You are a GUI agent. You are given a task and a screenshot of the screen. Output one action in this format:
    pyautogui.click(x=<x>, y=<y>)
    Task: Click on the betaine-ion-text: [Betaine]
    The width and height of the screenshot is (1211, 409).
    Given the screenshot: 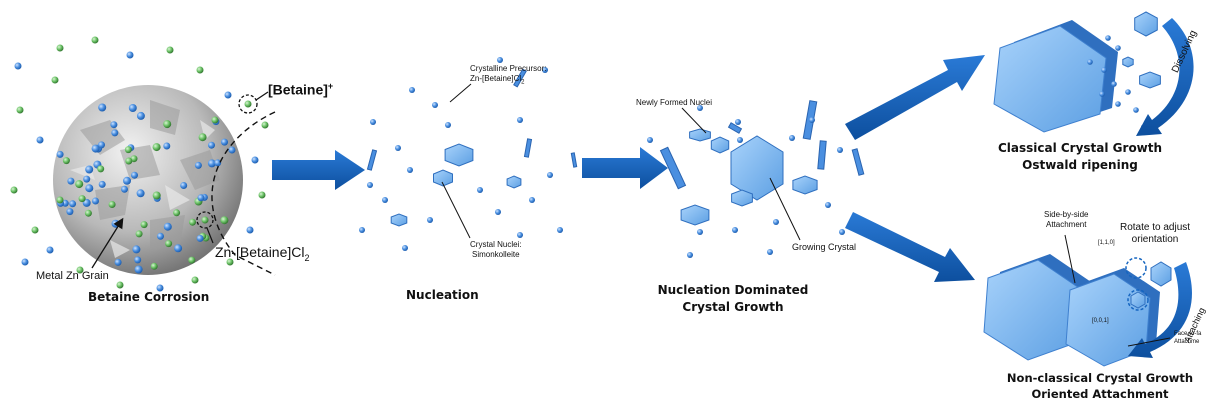 What is the action you would take?
    pyautogui.click(x=298, y=89)
    